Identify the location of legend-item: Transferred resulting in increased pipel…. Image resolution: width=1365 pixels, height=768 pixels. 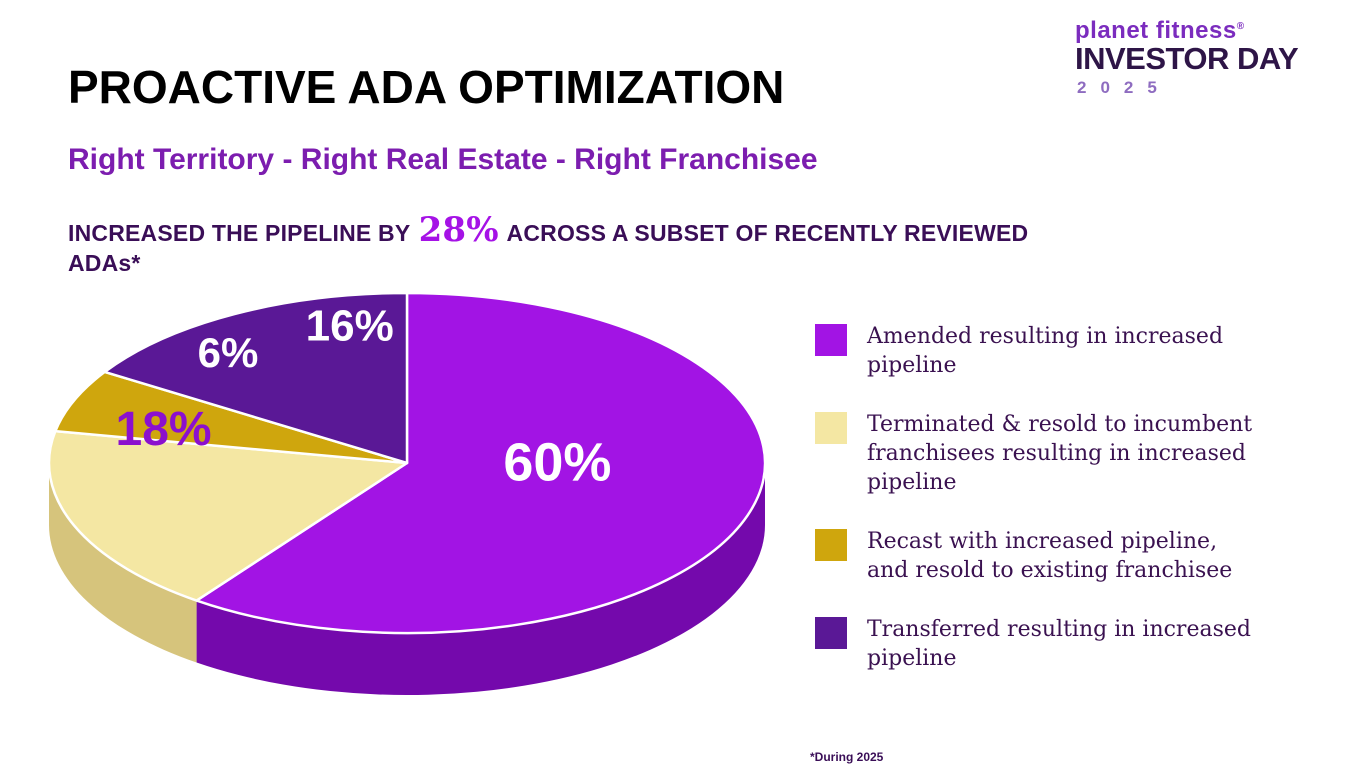
(1065, 644).